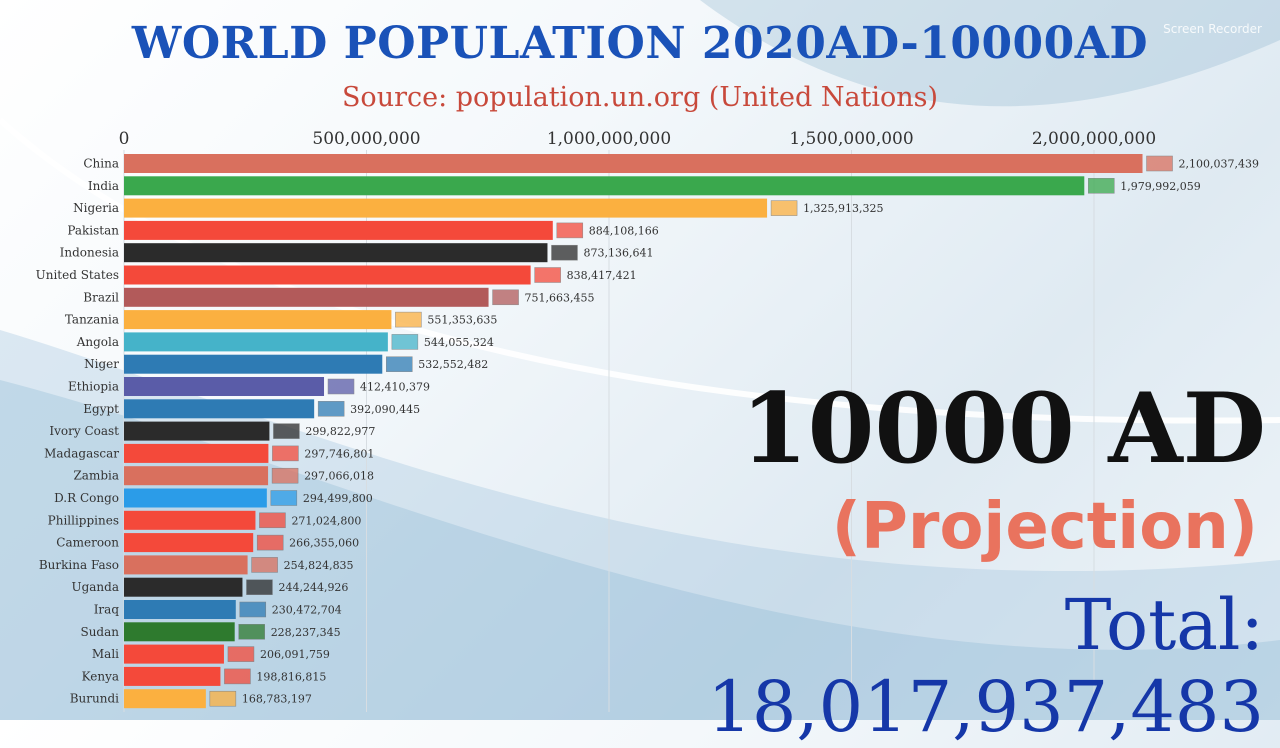  What do you see at coordinates (307, 610) in the screenshot?
I see `value-label: 230,472,704` at bounding box center [307, 610].